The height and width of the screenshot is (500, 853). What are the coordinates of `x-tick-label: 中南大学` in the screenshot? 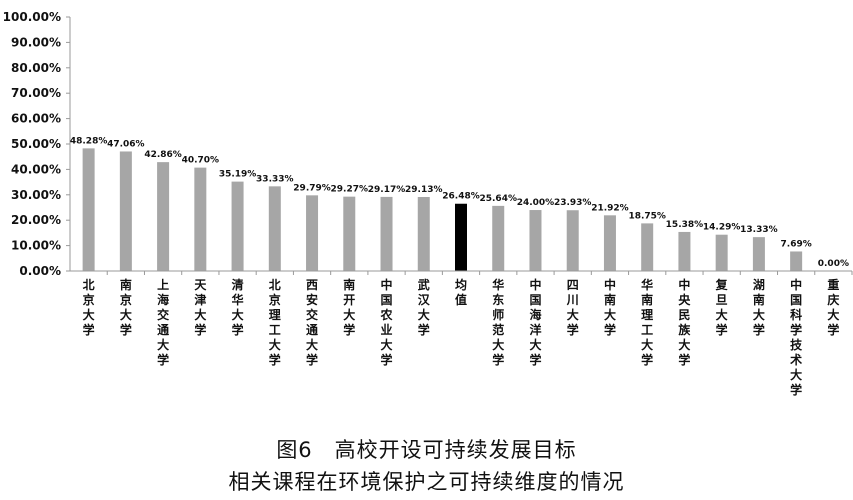 It's located at (610, 307).